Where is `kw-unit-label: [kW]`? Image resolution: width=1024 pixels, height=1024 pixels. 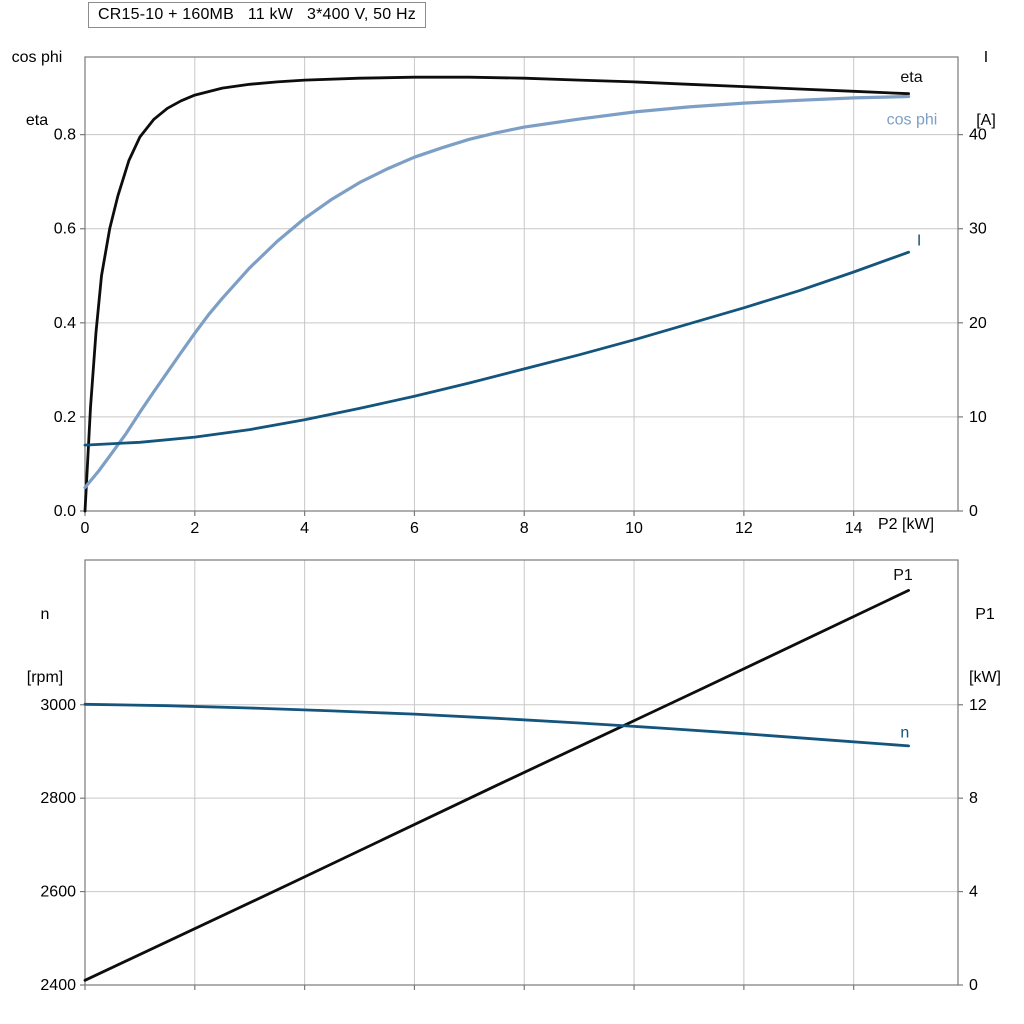
kw-unit-label: [kW] is located at coordinates (985, 677).